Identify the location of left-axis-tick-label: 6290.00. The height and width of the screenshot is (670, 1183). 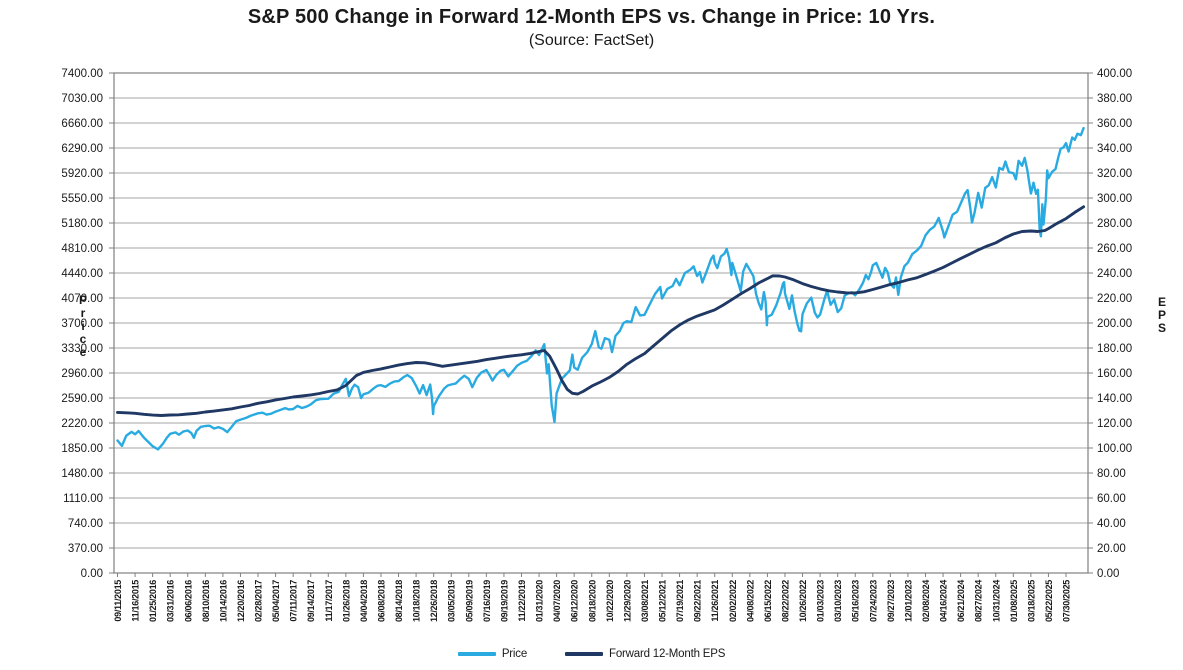
(82, 149).